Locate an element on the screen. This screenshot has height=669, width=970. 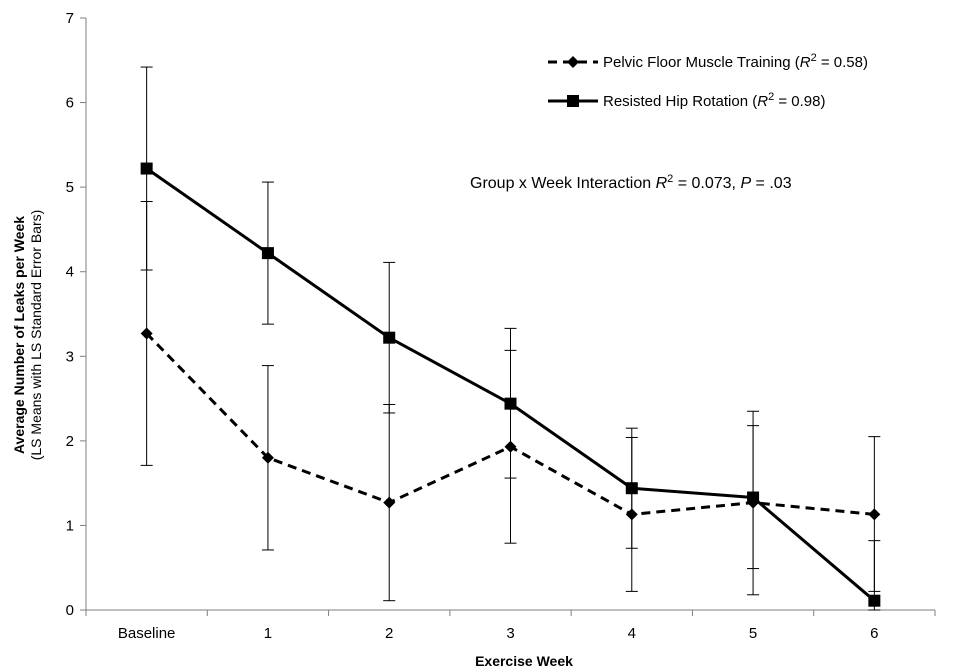
x-tick-label: 4 is located at coordinates (632, 633).